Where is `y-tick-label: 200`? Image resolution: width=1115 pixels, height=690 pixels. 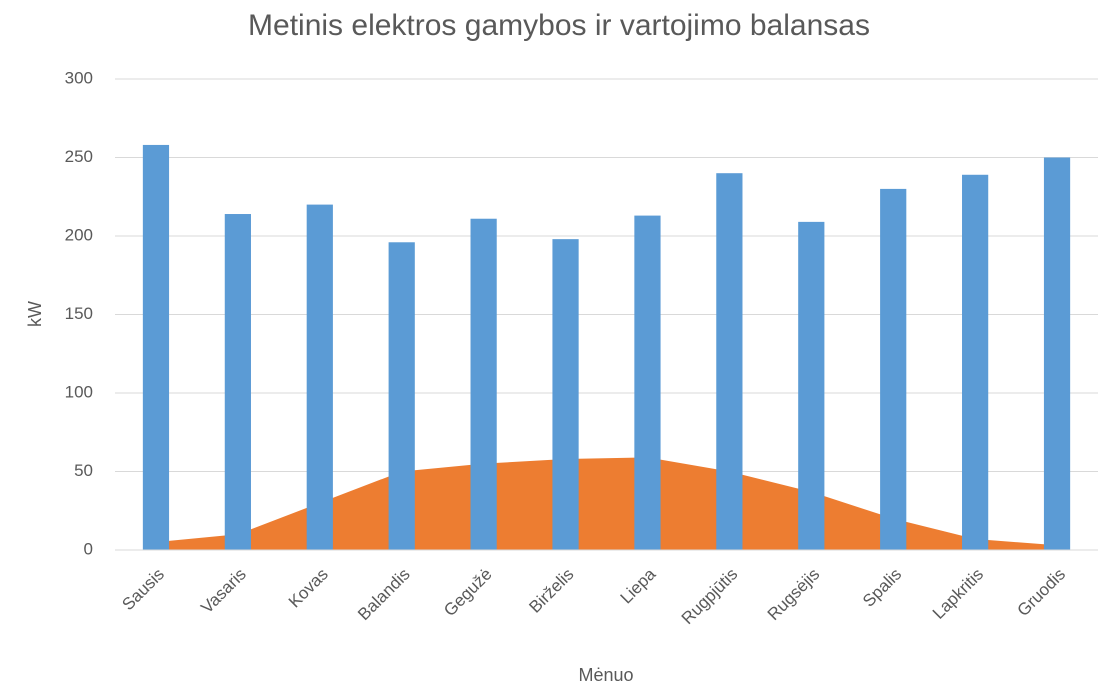
y-tick-label: 200 is located at coordinates (79, 234).